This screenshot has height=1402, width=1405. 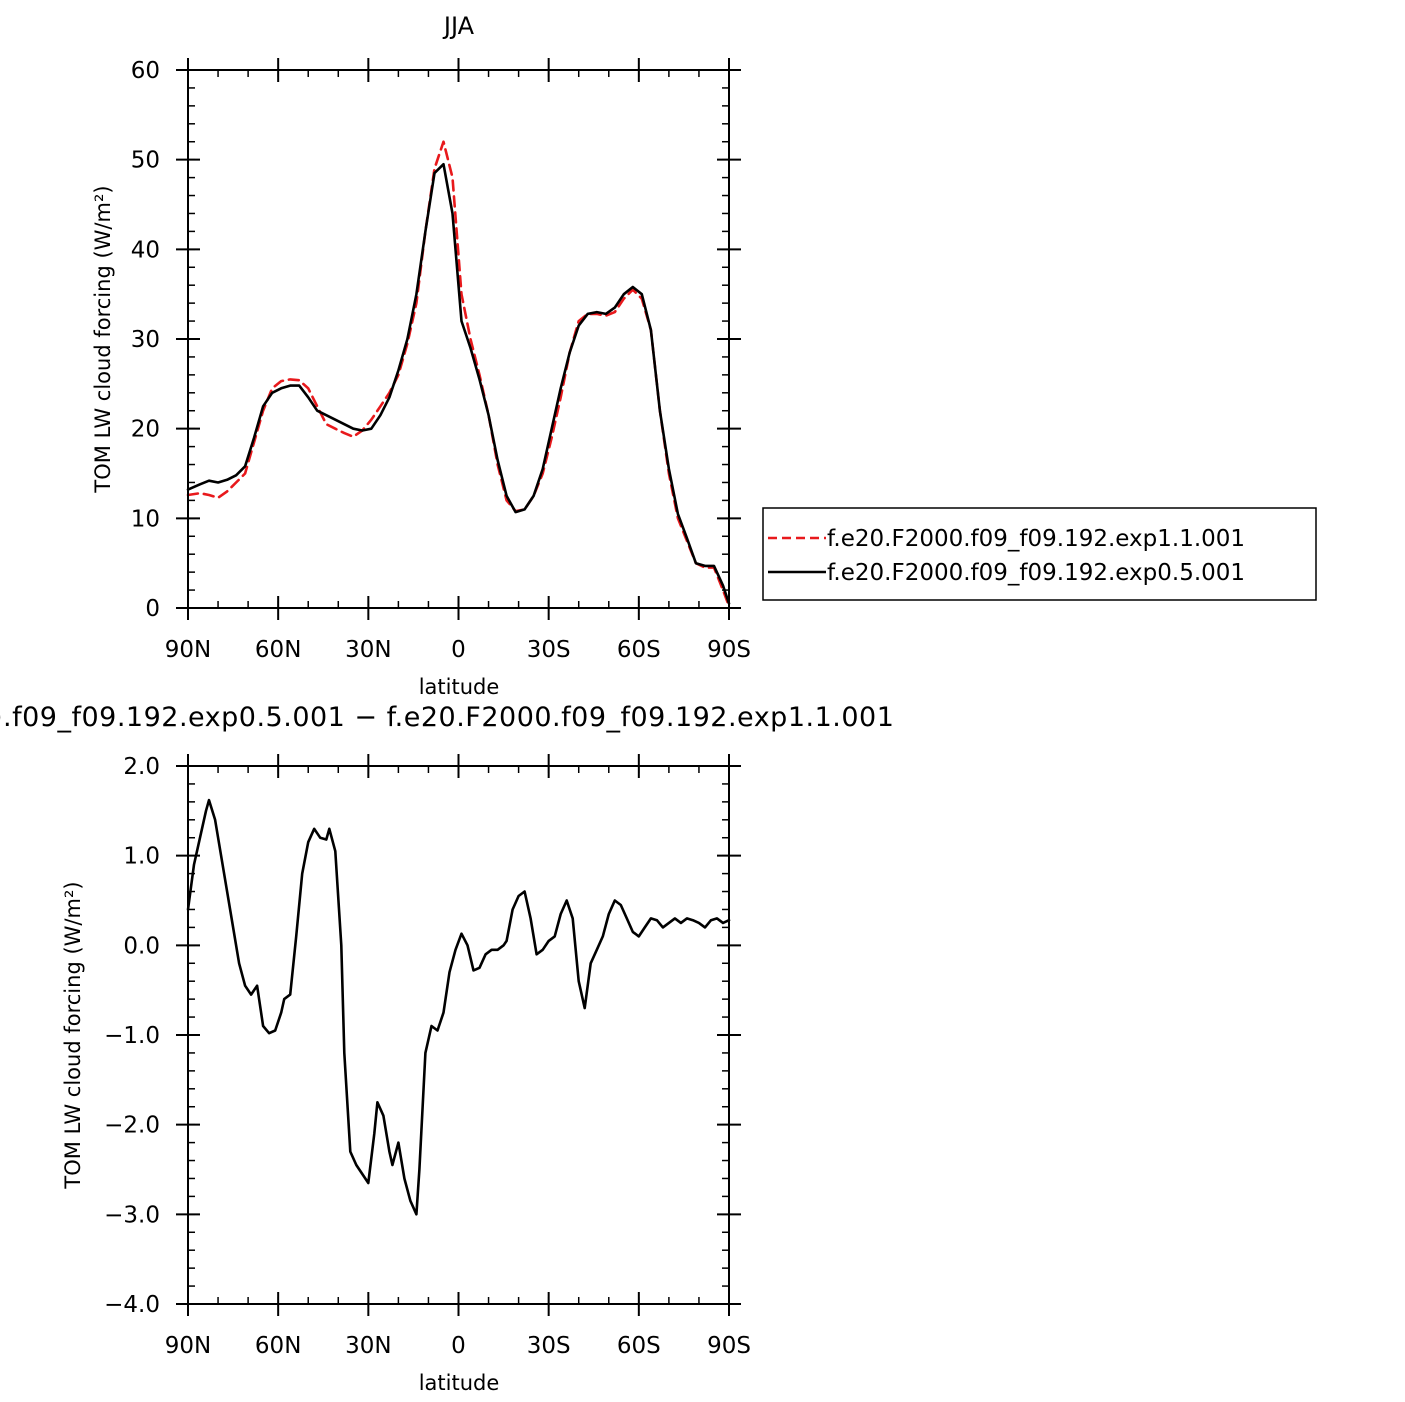 I want to click on top-y-tick-label: 60, so click(x=145, y=71).